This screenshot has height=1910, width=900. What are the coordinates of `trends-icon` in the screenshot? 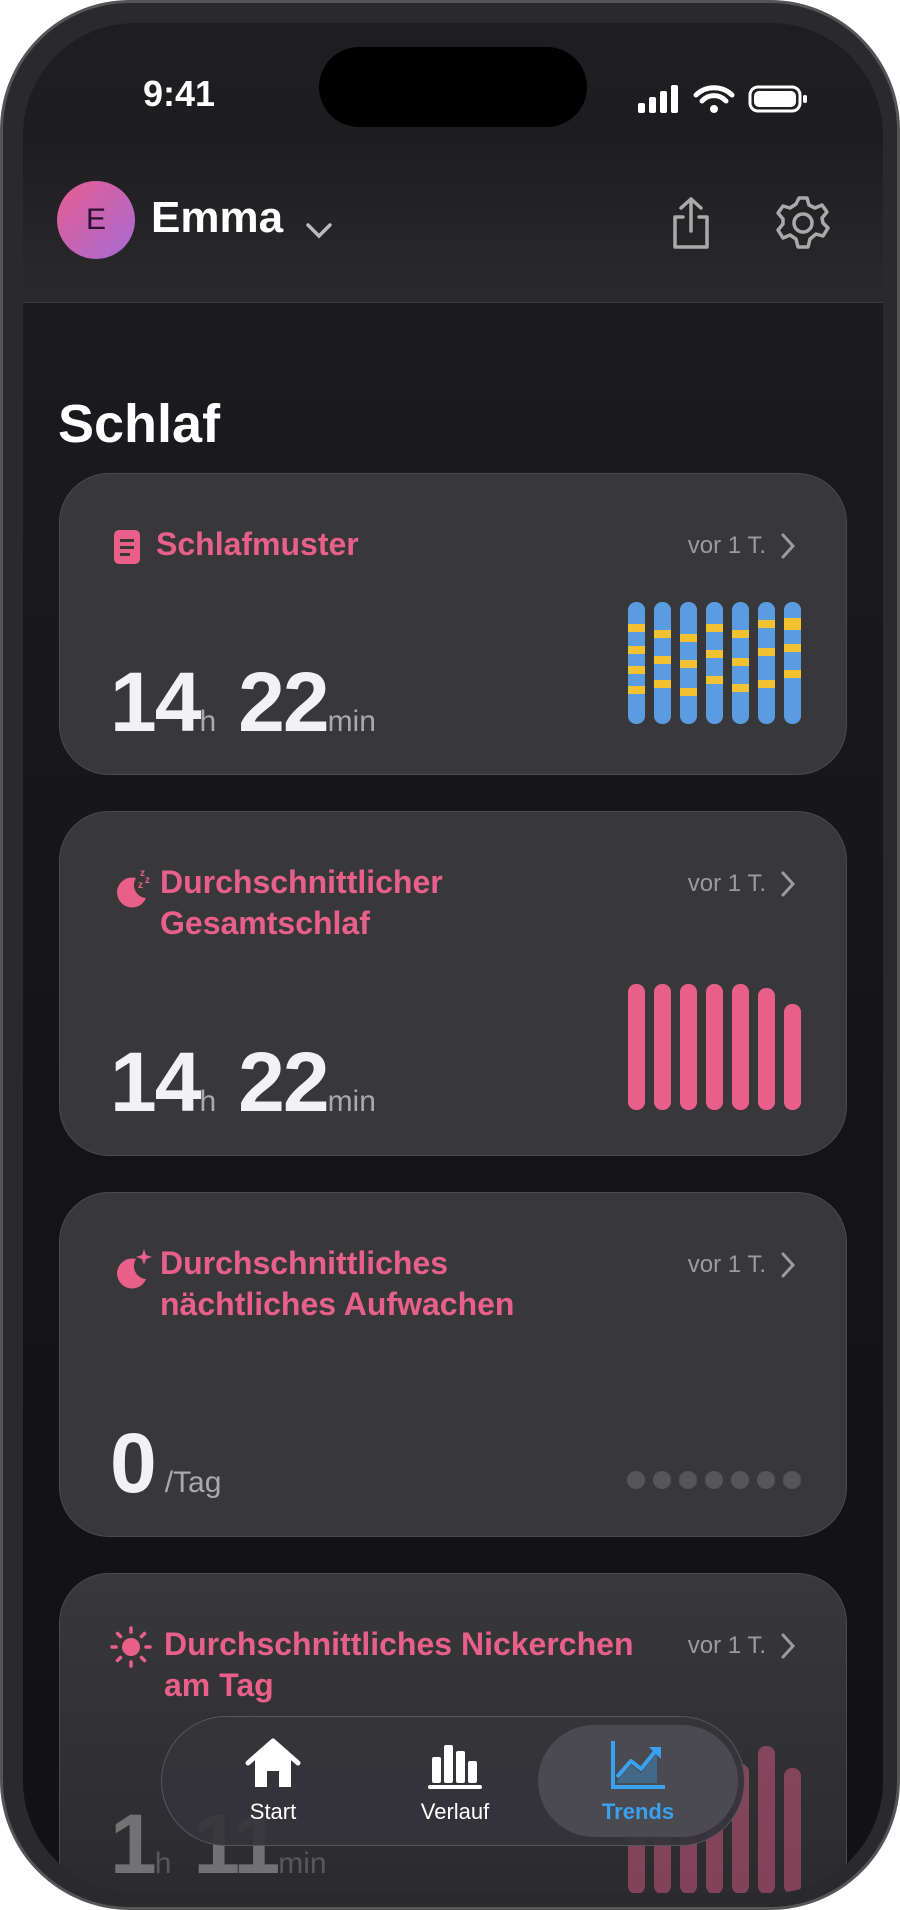 It's located at (638, 1765).